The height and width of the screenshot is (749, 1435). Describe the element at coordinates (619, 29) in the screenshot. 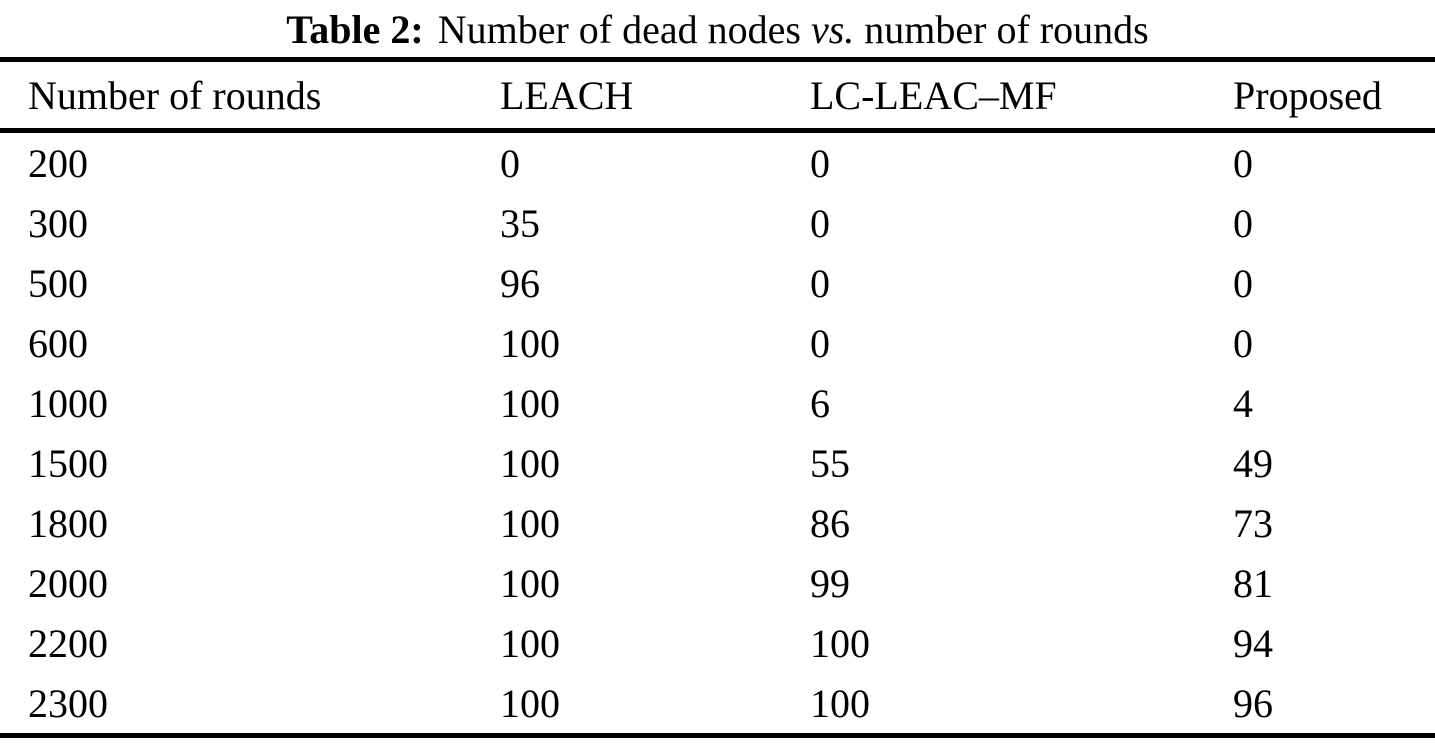

I see `table-caption-text-pre: Number of dead nodes` at that location.